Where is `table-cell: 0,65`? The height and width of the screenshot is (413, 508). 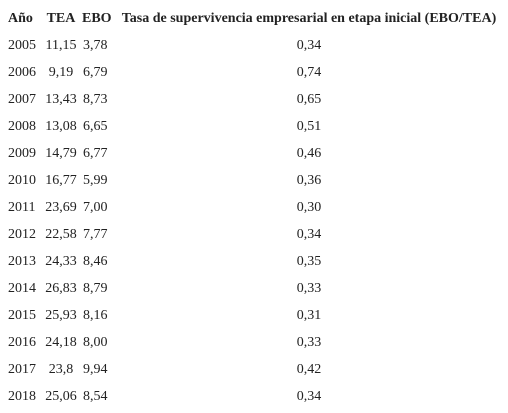
table-cell: 0,65 is located at coordinates (309, 99).